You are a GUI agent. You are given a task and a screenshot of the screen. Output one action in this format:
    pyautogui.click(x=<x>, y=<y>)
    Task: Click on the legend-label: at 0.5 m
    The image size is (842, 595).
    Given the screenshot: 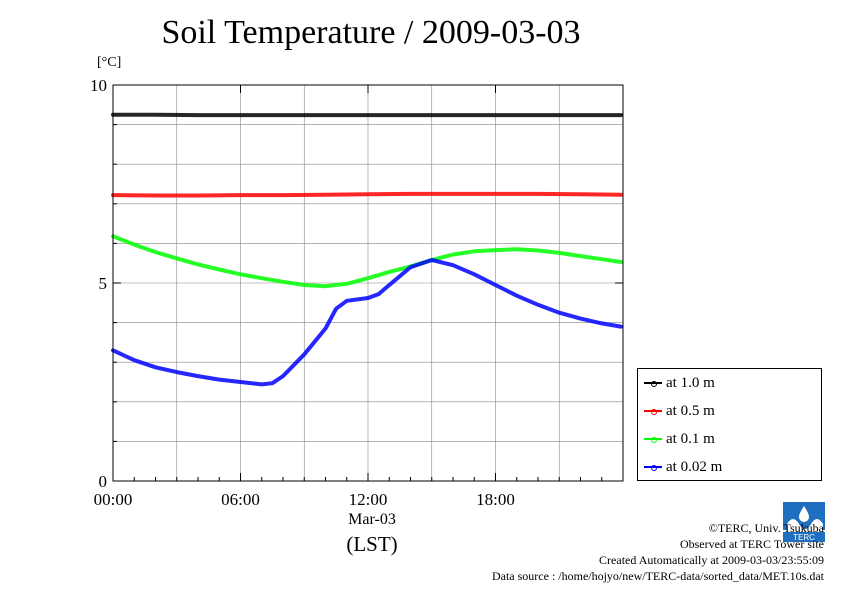 What is the action you would take?
    pyautogui.click(x=690, y=410)
    